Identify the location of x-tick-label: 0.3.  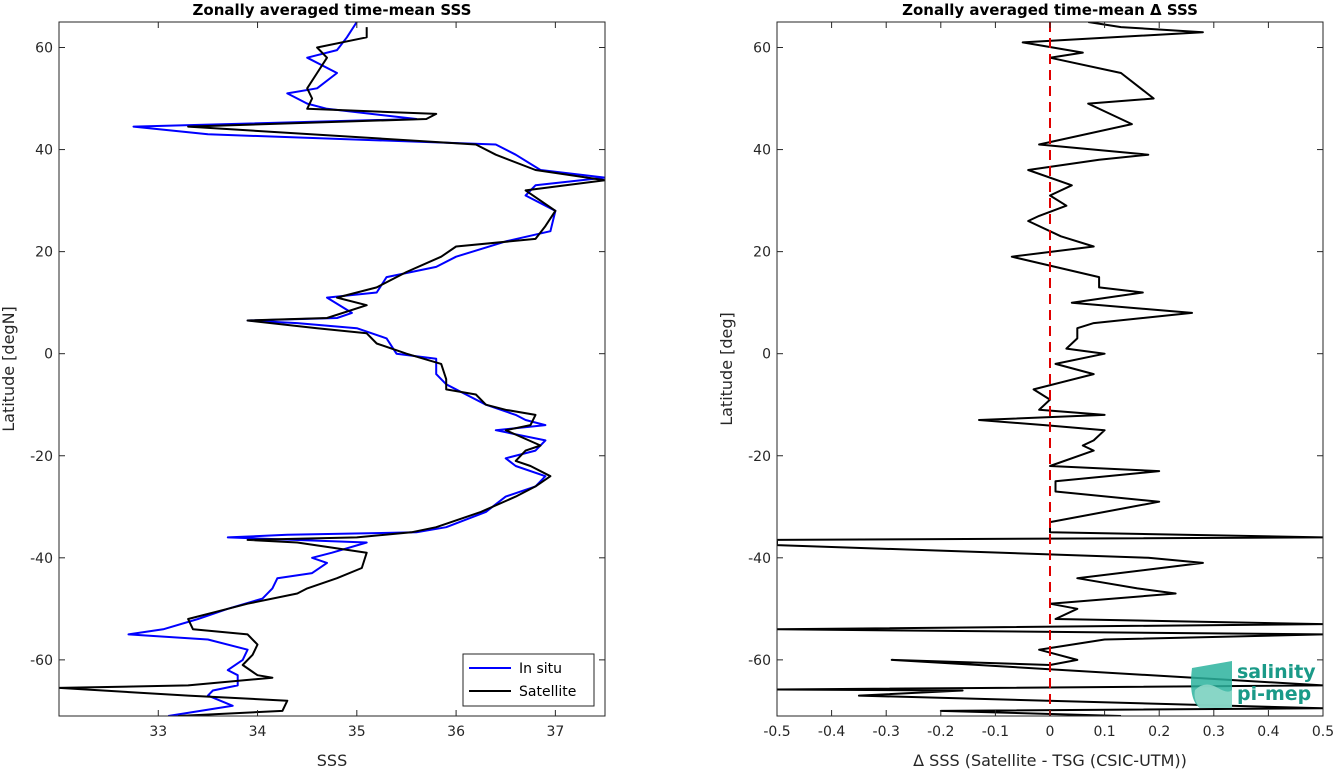
(1214, 732).